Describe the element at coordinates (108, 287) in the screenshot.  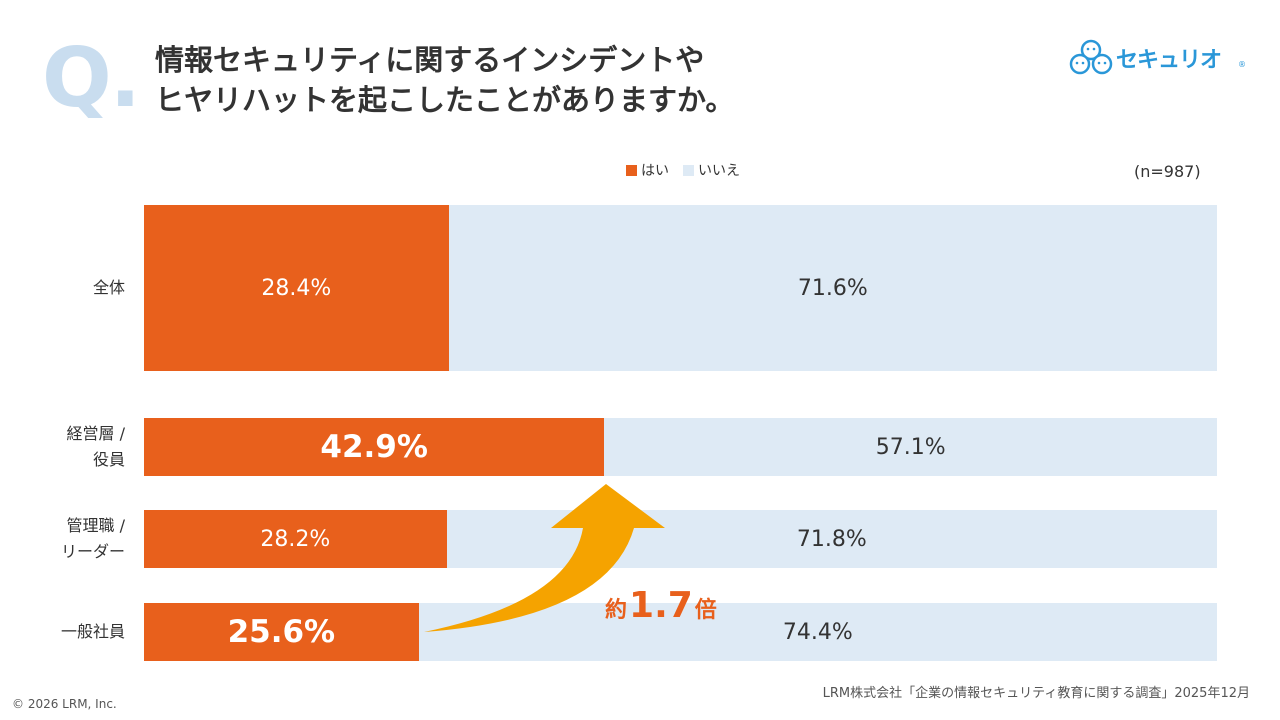
I see `category-label-all: 全体` at that location.